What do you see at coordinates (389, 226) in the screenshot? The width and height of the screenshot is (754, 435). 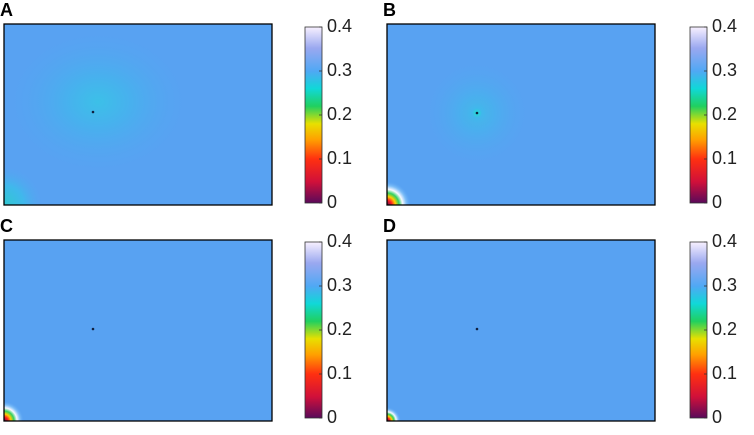 I see `panel-label: D` at bounding box center [389, 226].